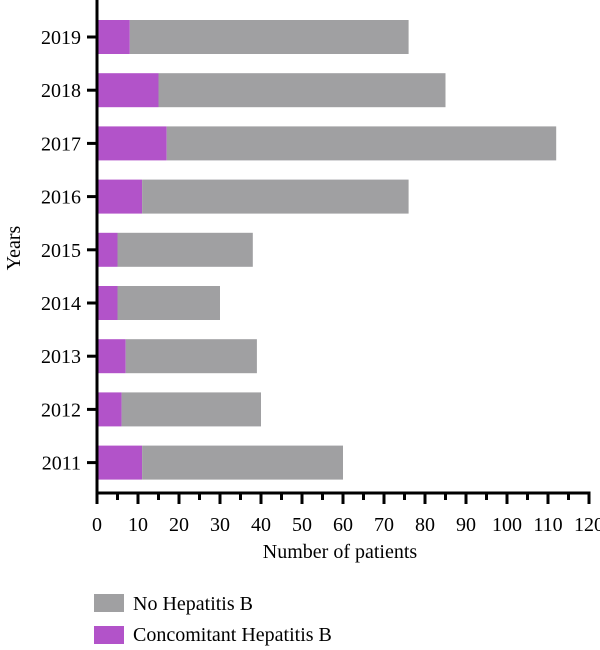 This screenshot has width=600, height=650. I want to click on bar-no-hepatitis-b-2012, so click(191, 409).